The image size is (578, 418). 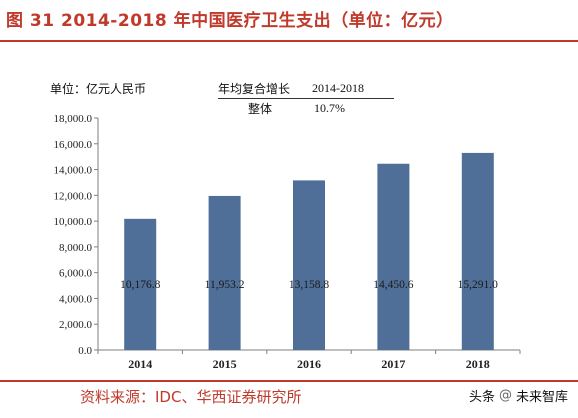 What do you see at coordinates (329, 108) in the screenshot?
I see `cagr-row-value: 10.7%` at bounding box center [329, 108].